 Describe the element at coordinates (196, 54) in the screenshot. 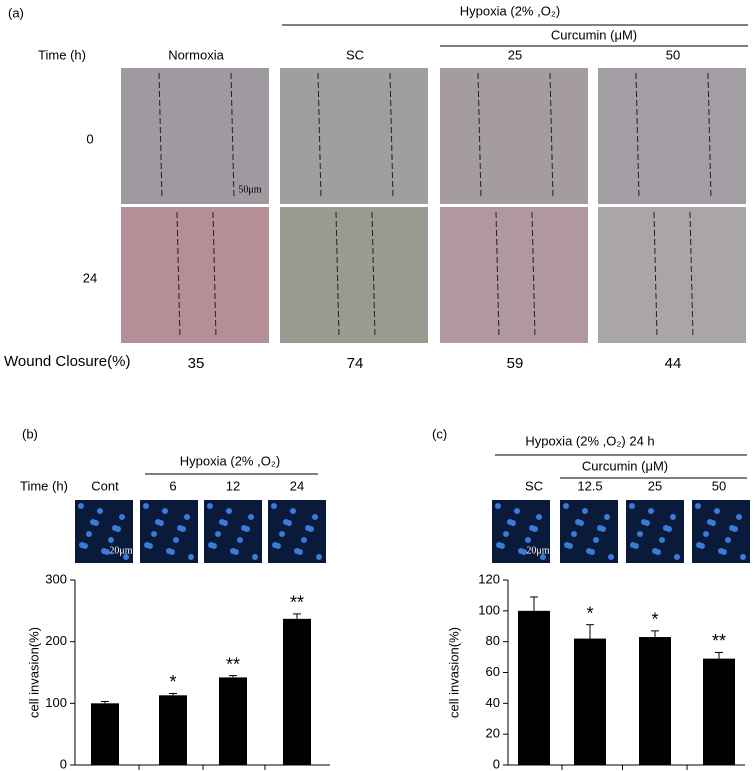

I see `column-label: Normoxia` at that location.